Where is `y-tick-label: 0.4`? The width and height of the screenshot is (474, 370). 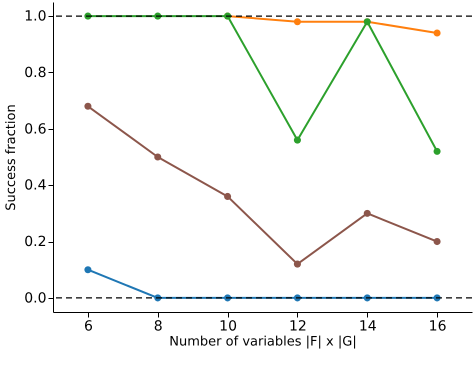
y-tick-label: 0.4 is located at coordinates (35, 186).